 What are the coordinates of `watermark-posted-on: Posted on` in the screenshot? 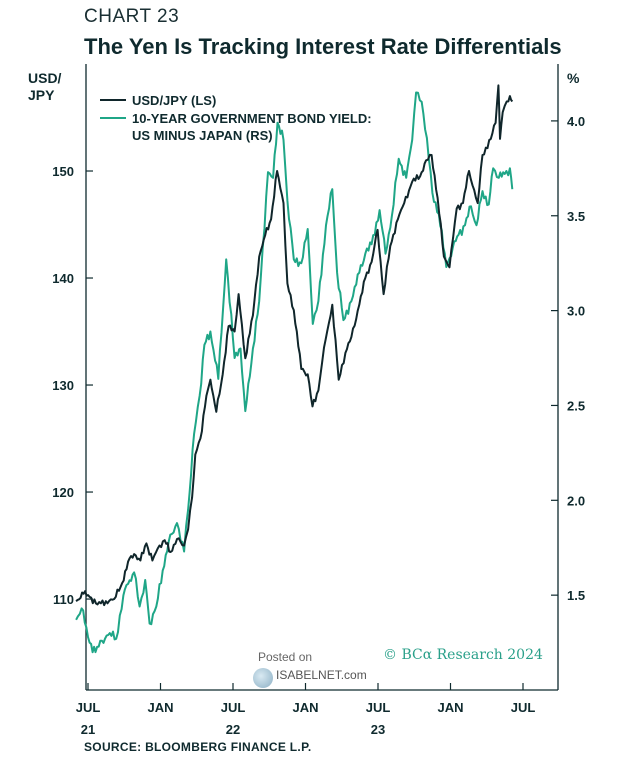 It's located at (285, 657).